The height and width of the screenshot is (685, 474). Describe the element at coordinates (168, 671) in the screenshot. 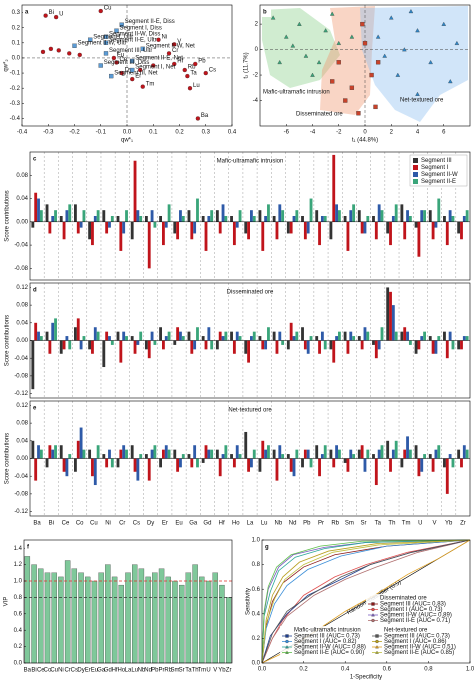

I see `x-tick-label: Rb` at that location.